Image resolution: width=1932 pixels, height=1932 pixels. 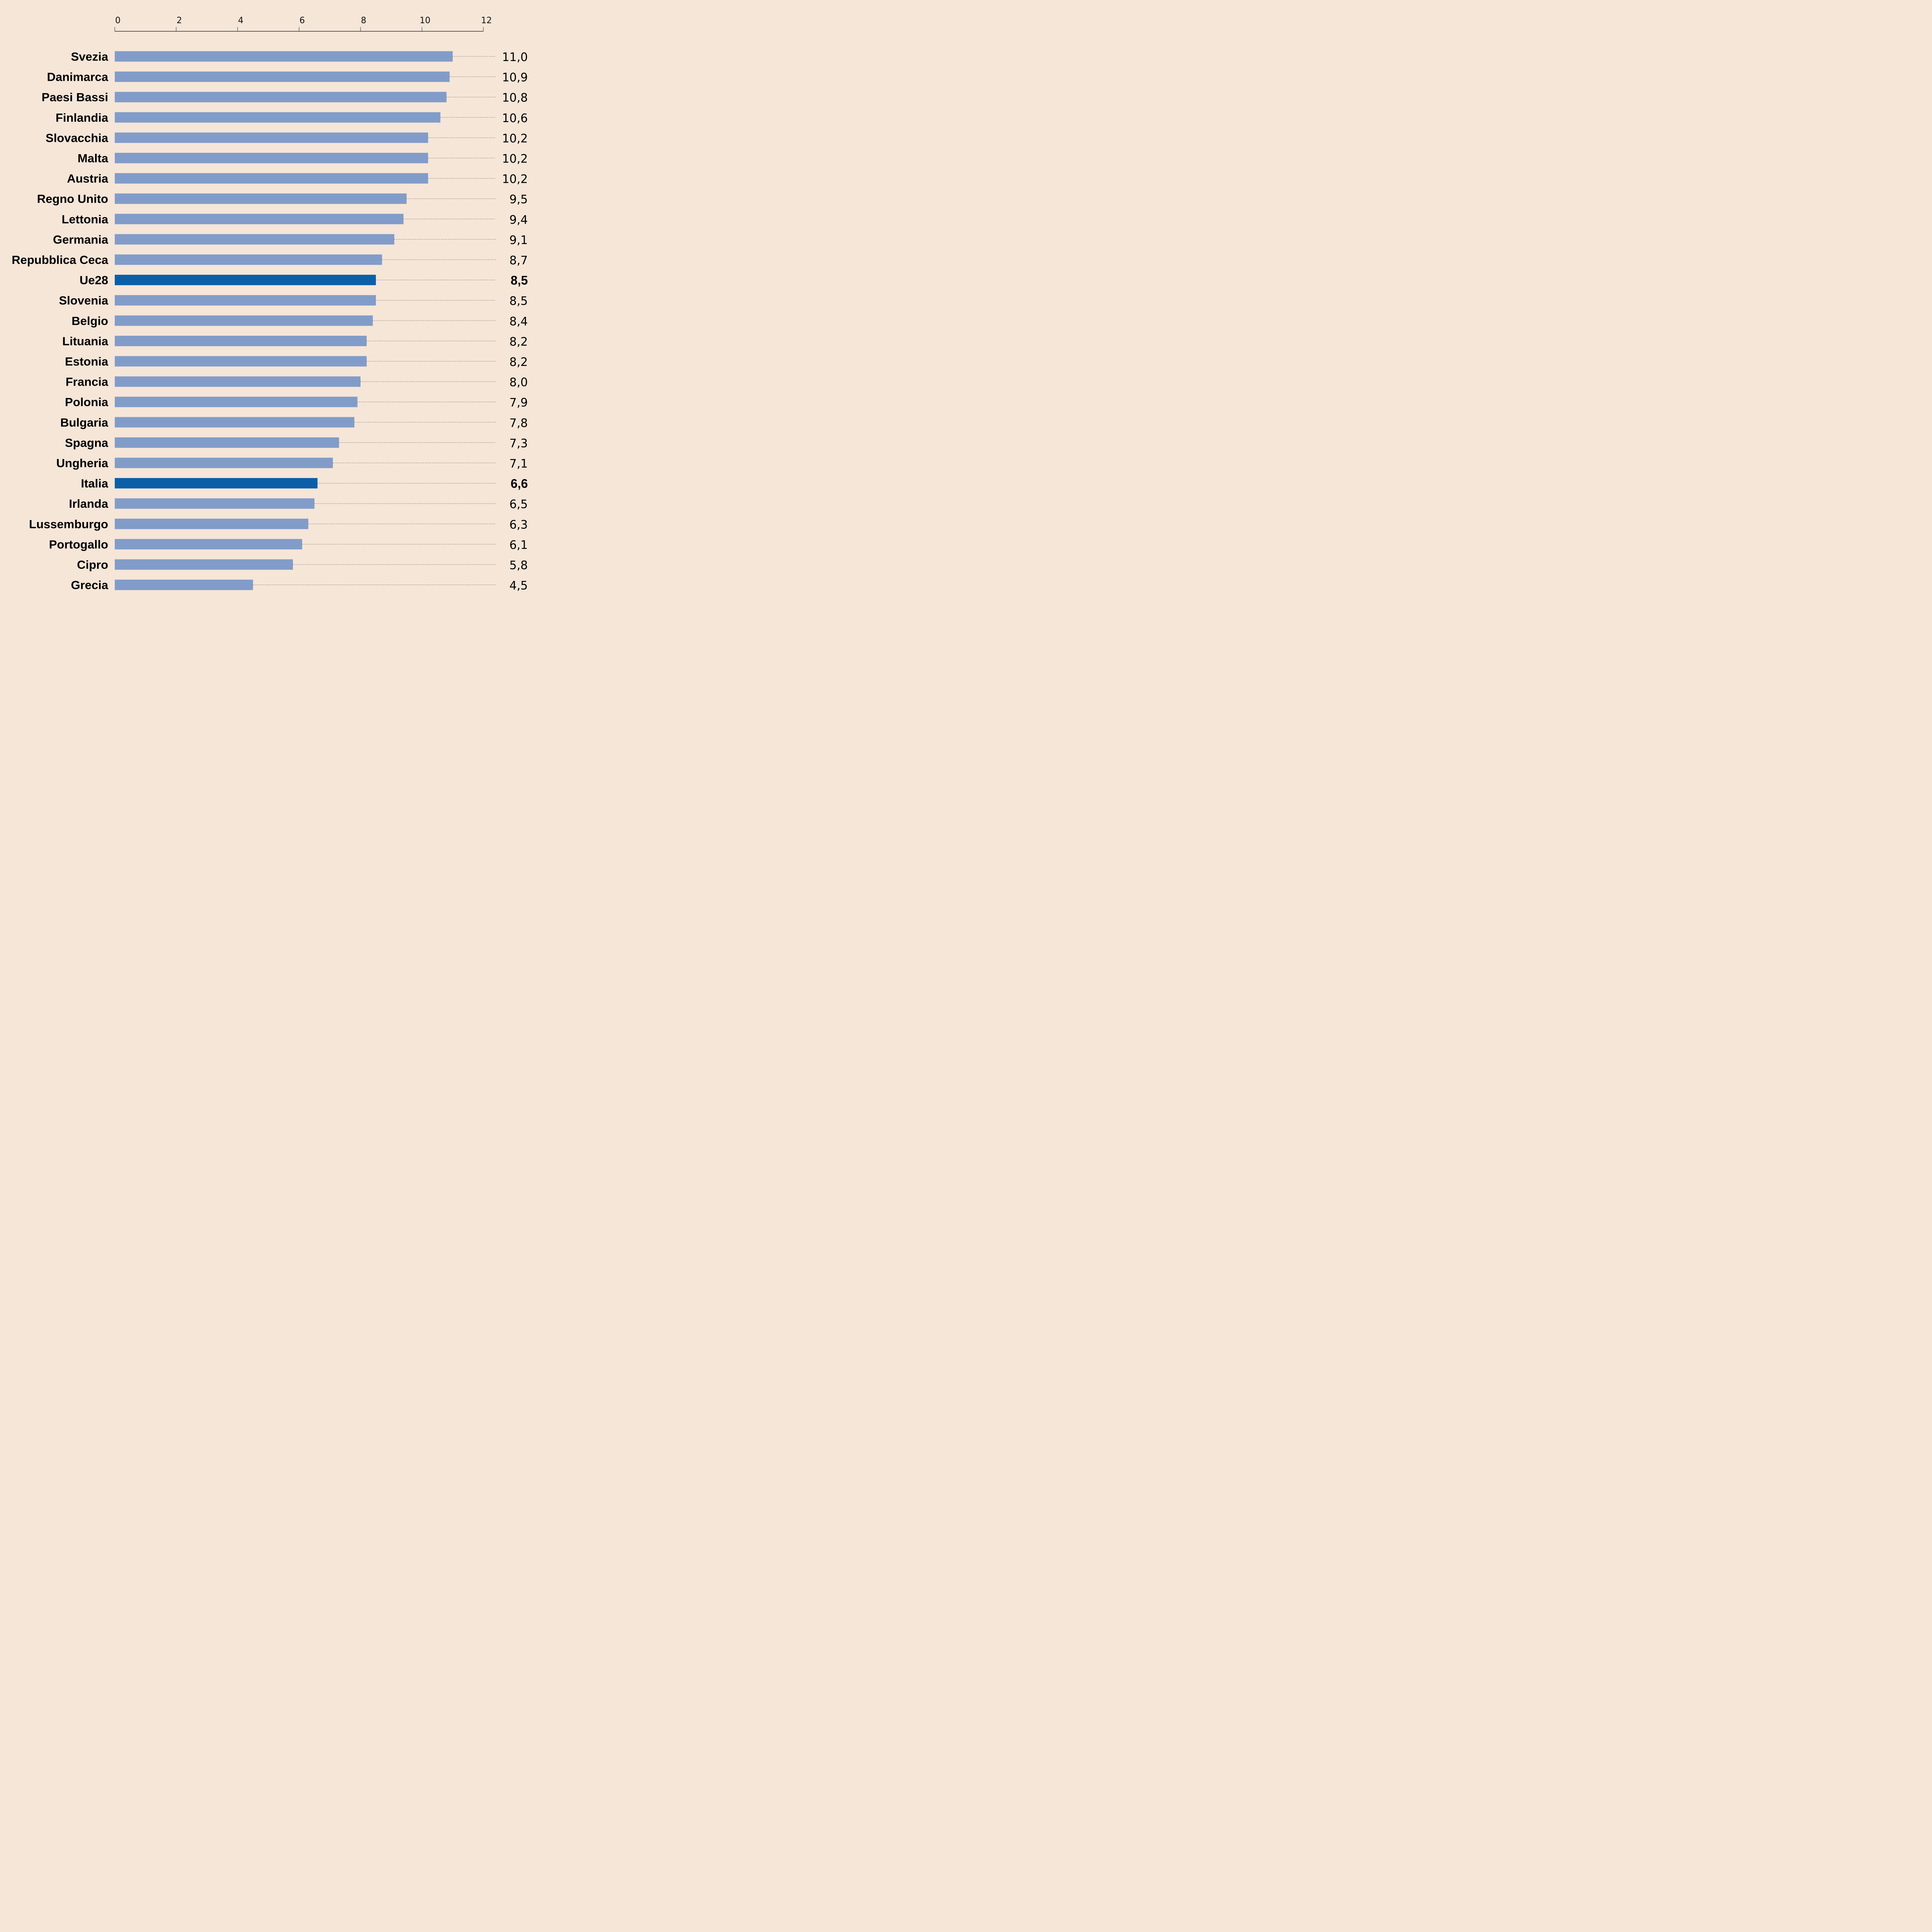 I want to click on value-label: 6,5, so click(x=518, y=505).